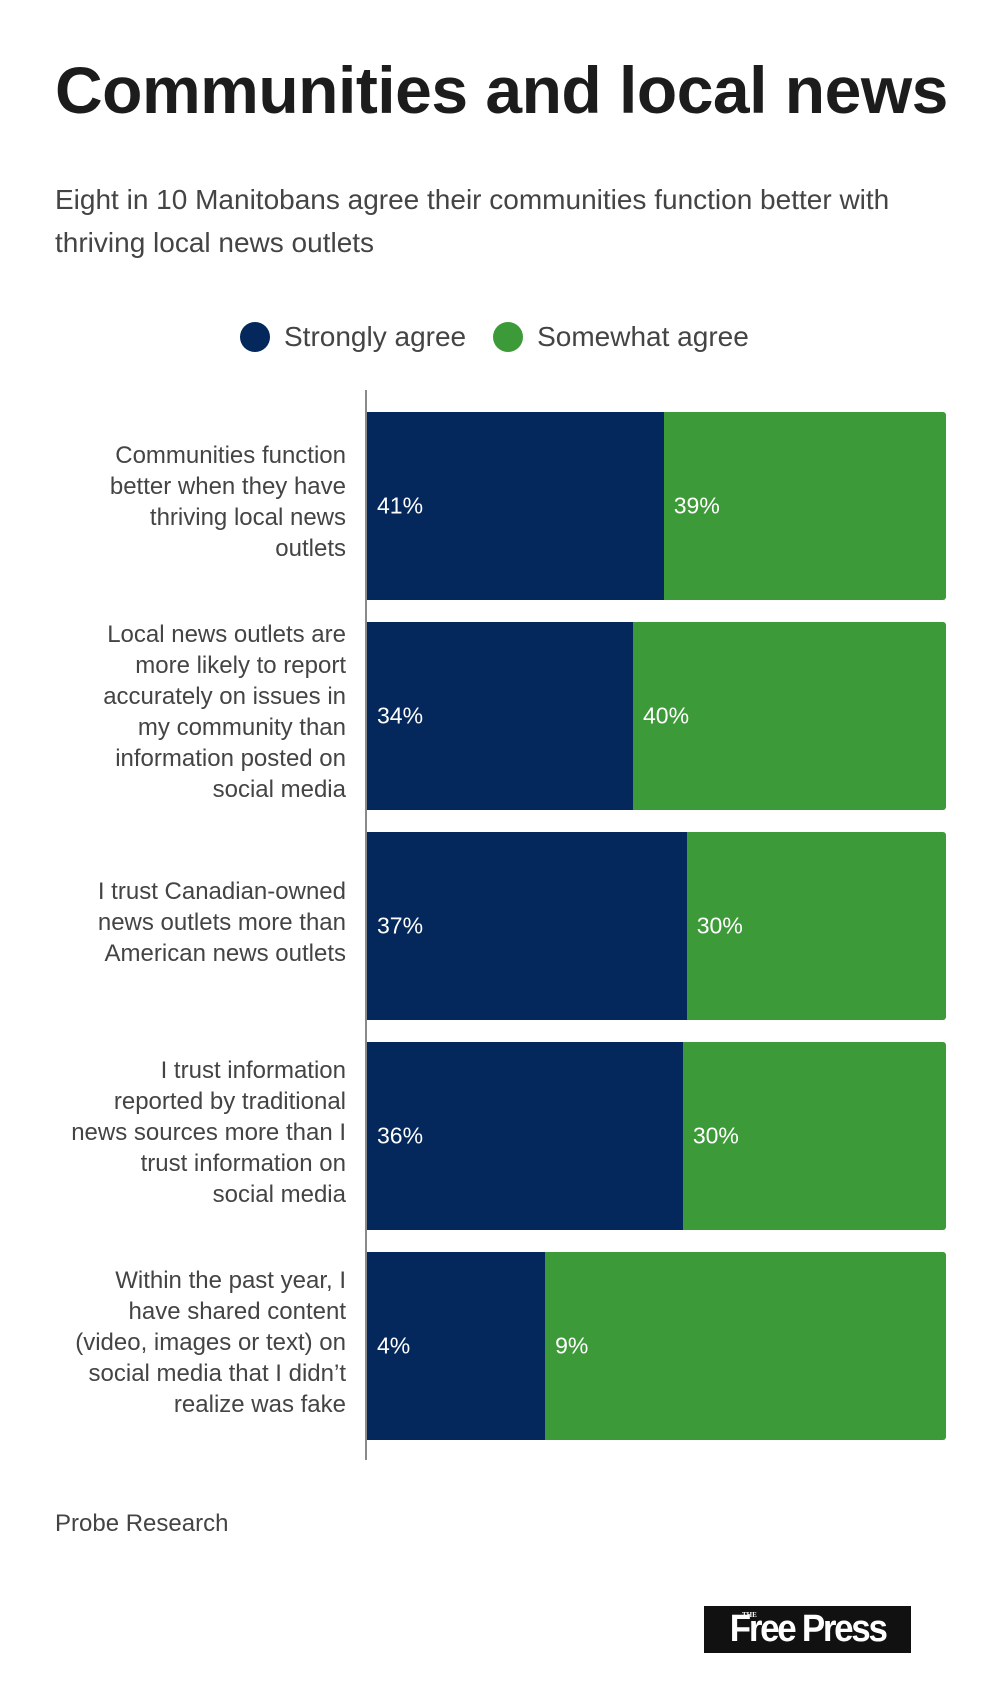 This screenshot has height=1689, width=1000. Describe the element at coordinates (745, 1346) in the screenshot. I see `bar-somewhat-agree: 9%` at that location.